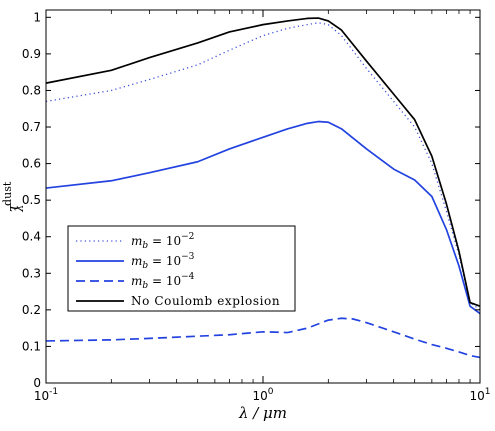  What do you see at coordinates (31, 310) in the screenshot?
I see `y-tick-label: 0.2` at bounding box center [31, 310].